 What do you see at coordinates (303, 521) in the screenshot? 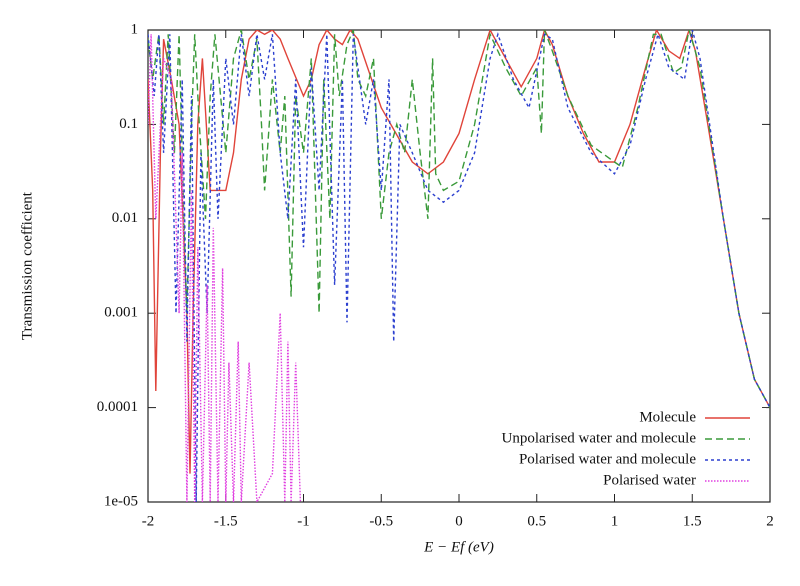
I see `x-tick-label: -1` at bounding box center [303, 521].